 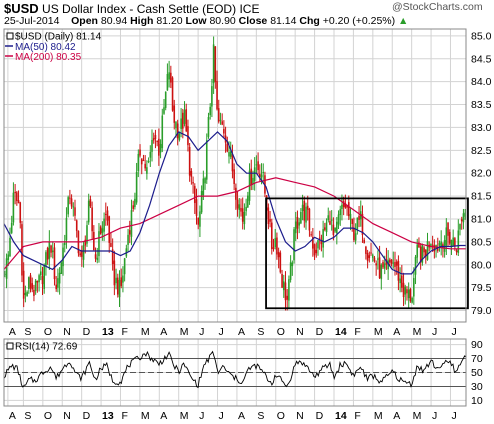 I want to click on rsi-y-tick-label: 30, so click(x=477, y=387).